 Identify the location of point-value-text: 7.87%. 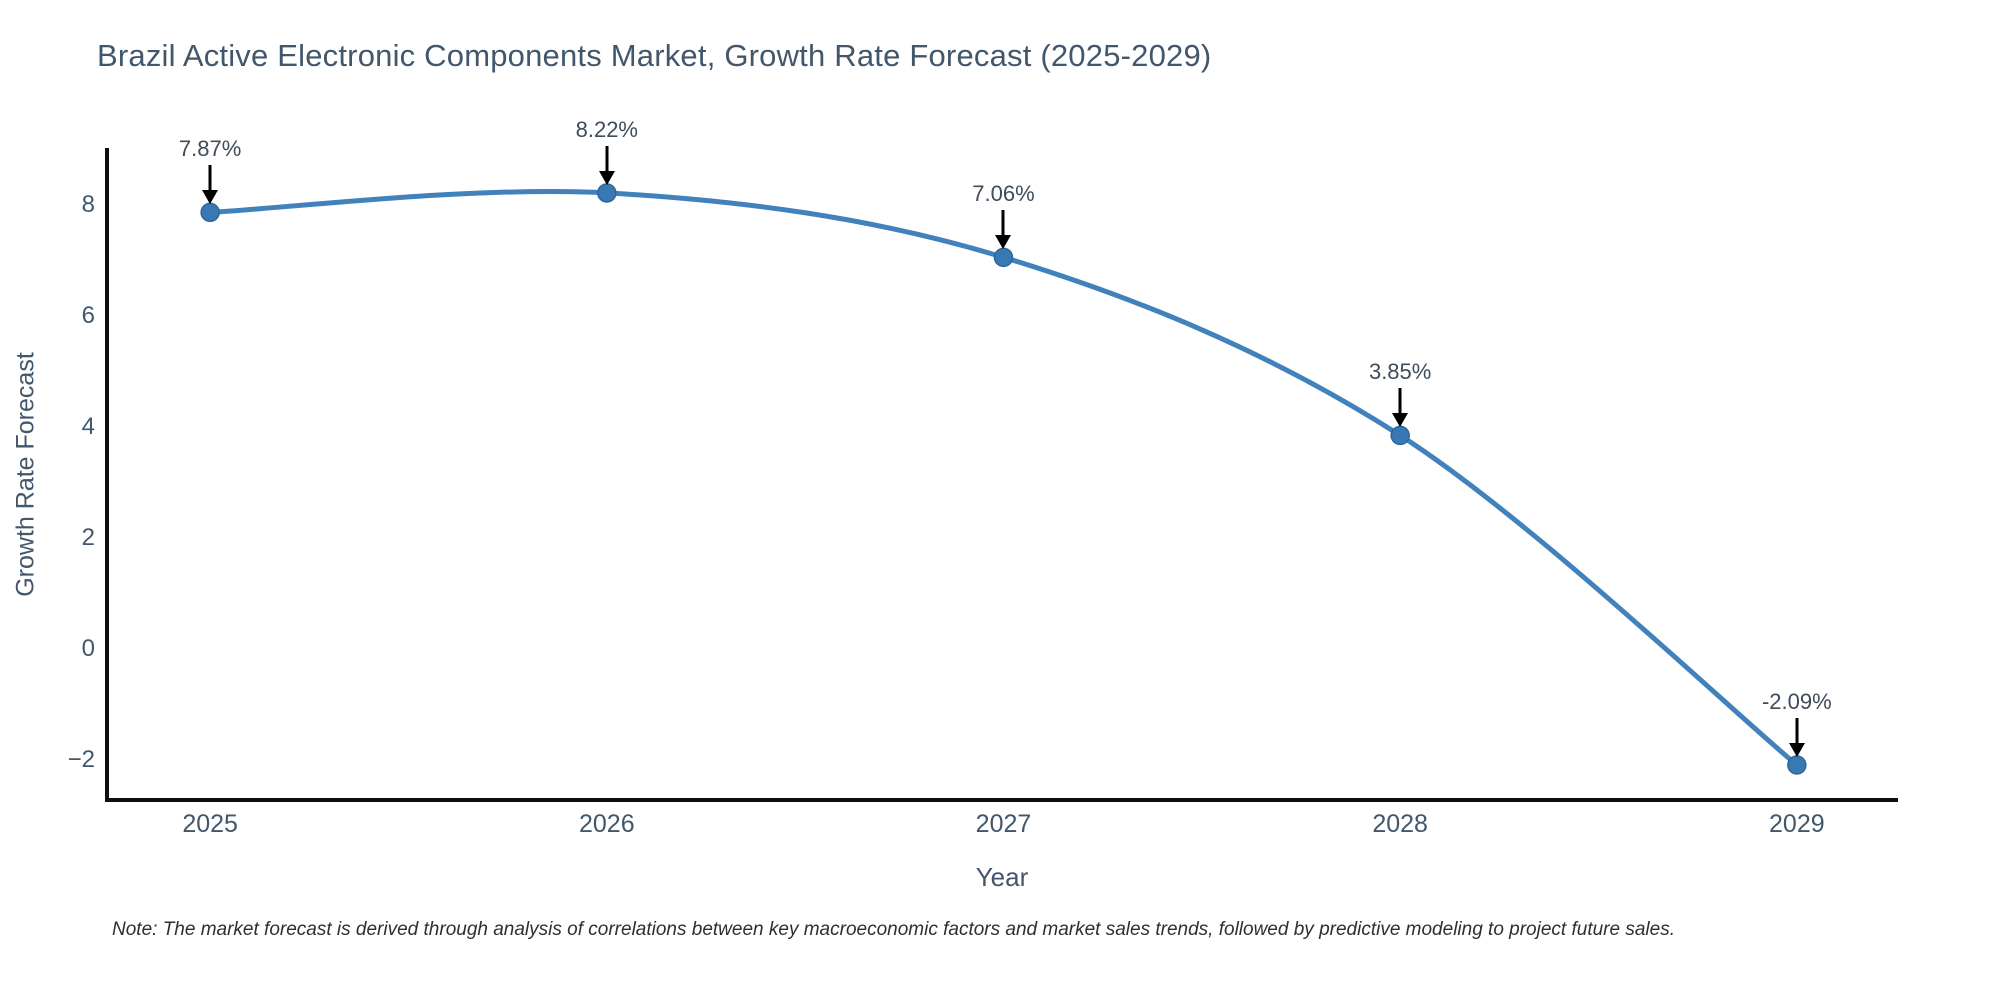
(210, 149).